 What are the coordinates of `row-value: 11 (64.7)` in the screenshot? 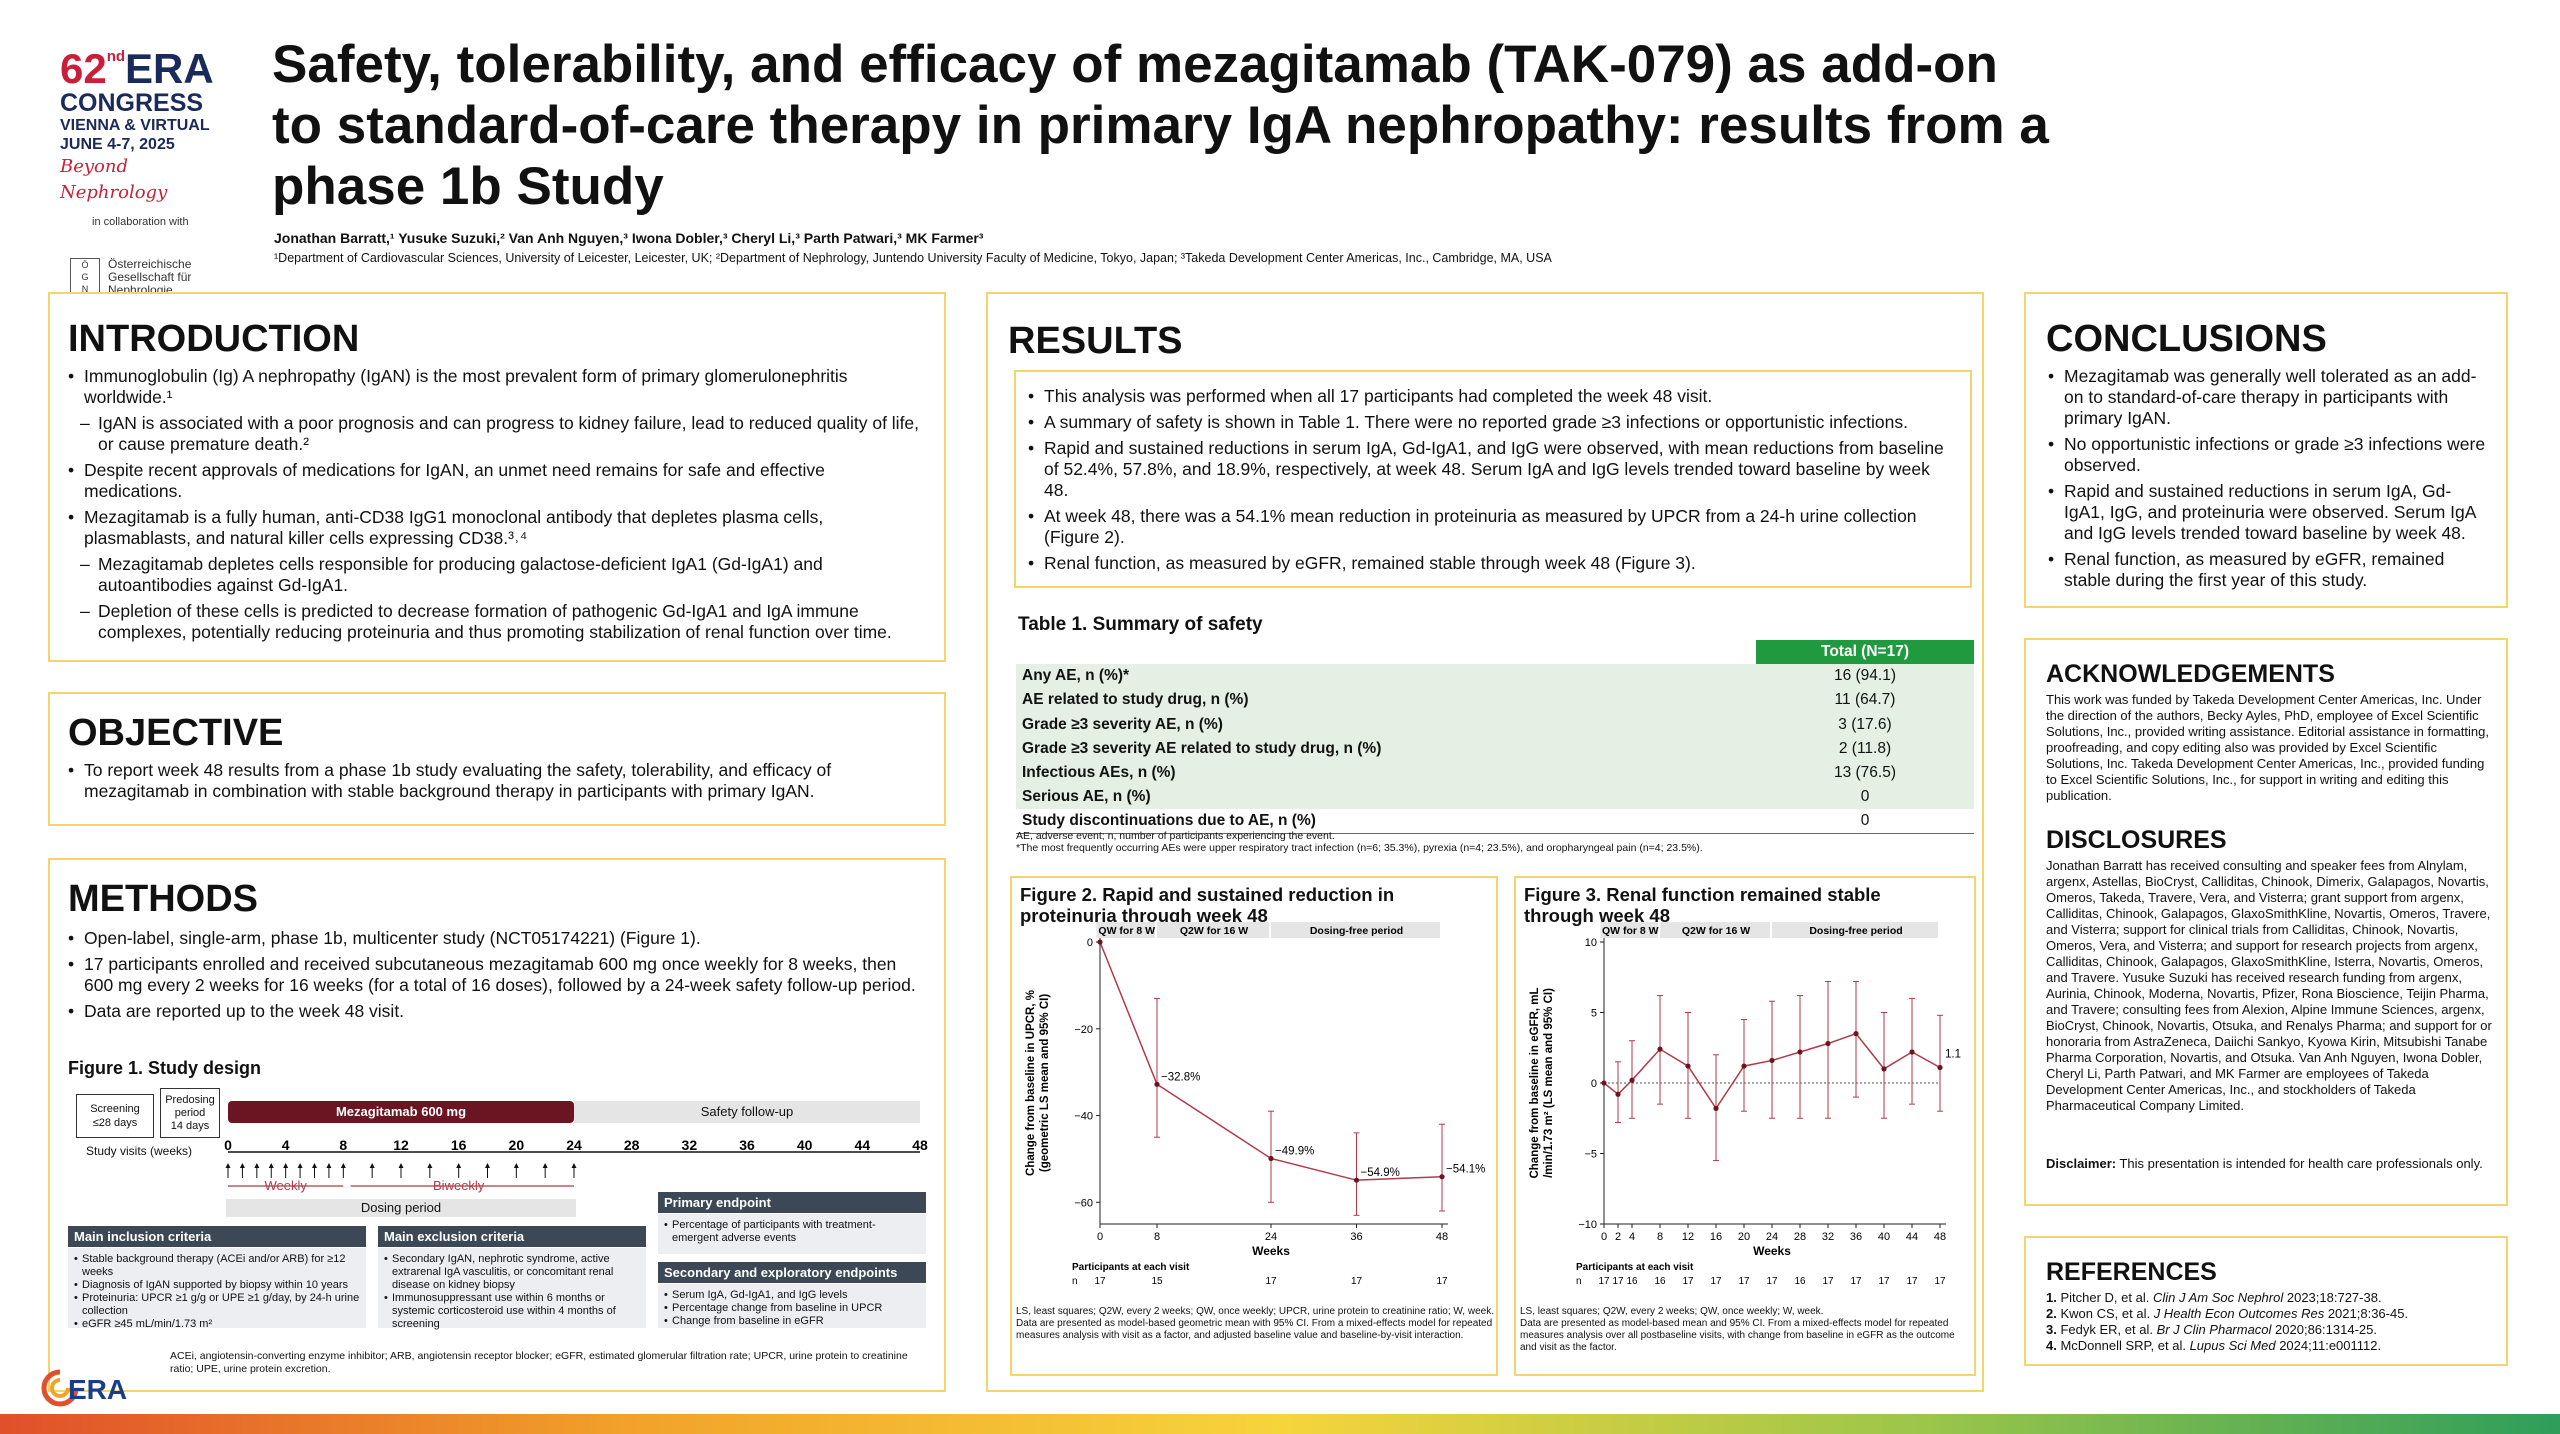 It's located at (1865, 700).